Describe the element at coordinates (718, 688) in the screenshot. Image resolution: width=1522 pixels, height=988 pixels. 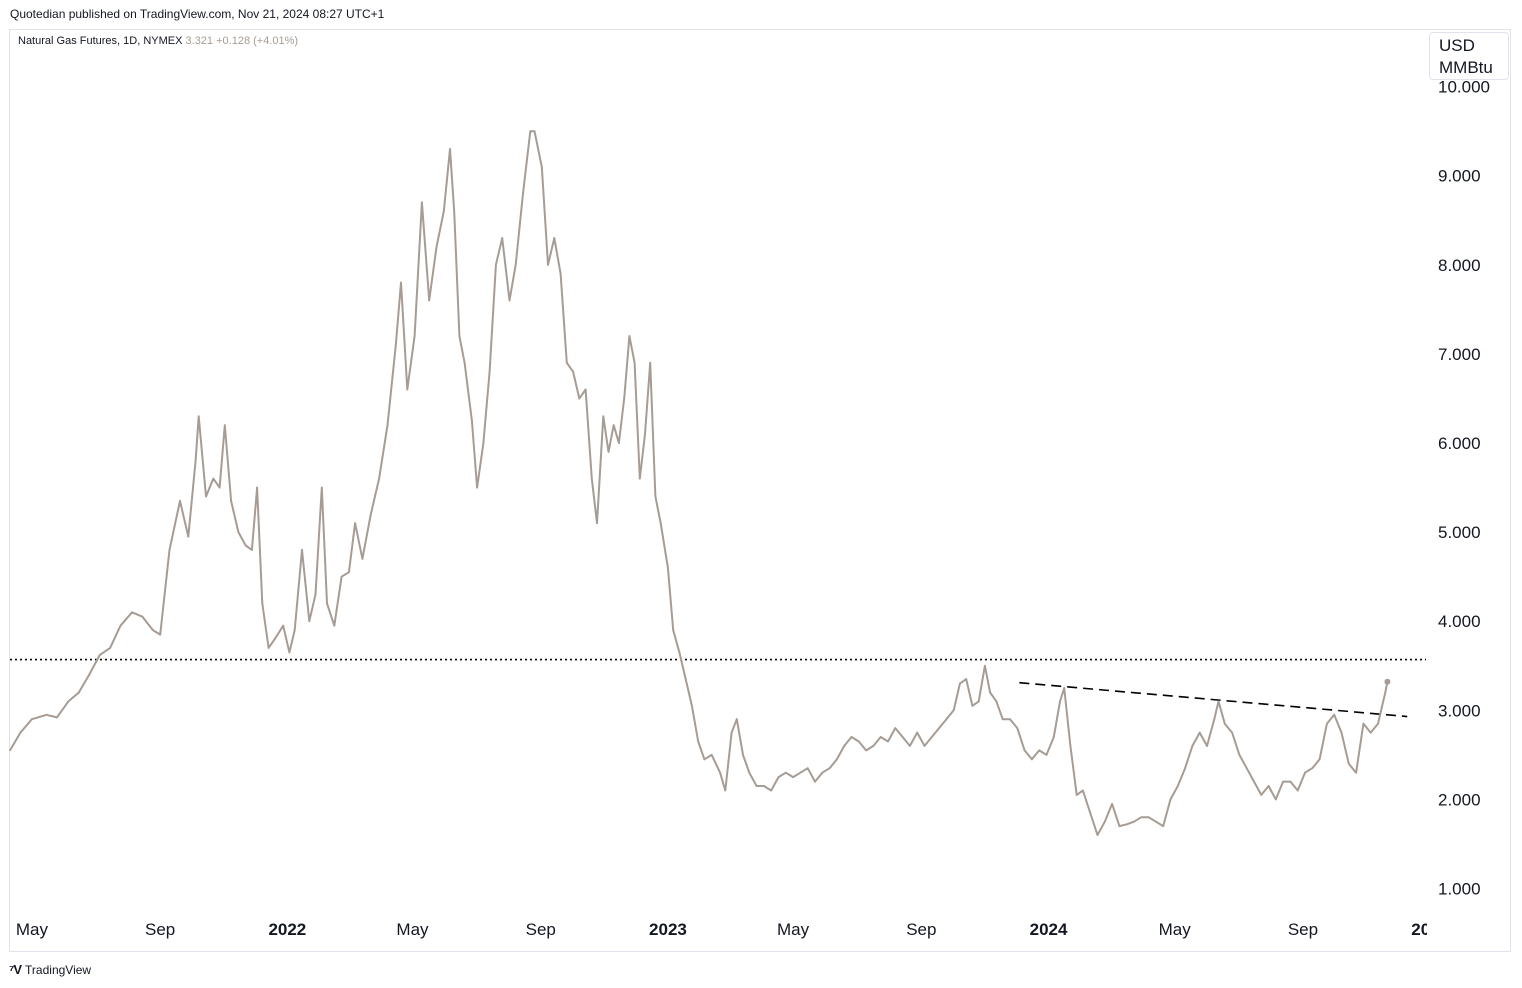
I see `chart-annotations` at that location.